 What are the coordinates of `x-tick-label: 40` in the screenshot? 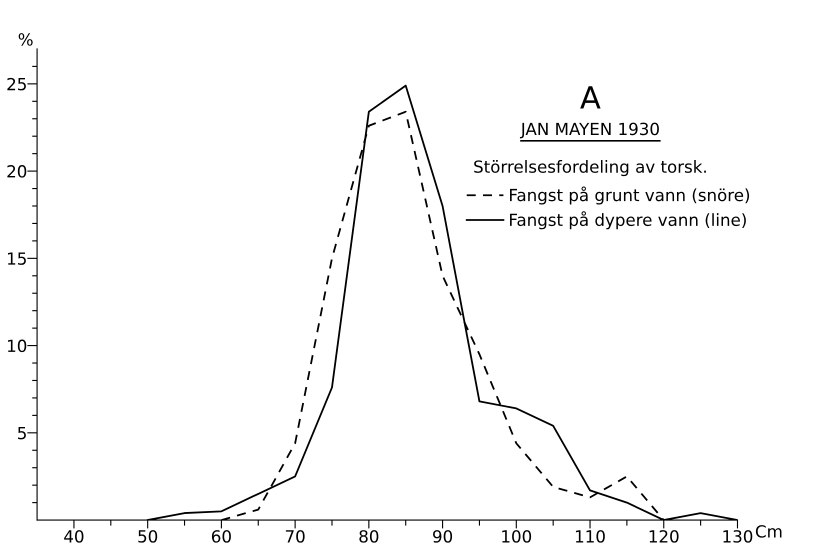 It's located at (74, 536).